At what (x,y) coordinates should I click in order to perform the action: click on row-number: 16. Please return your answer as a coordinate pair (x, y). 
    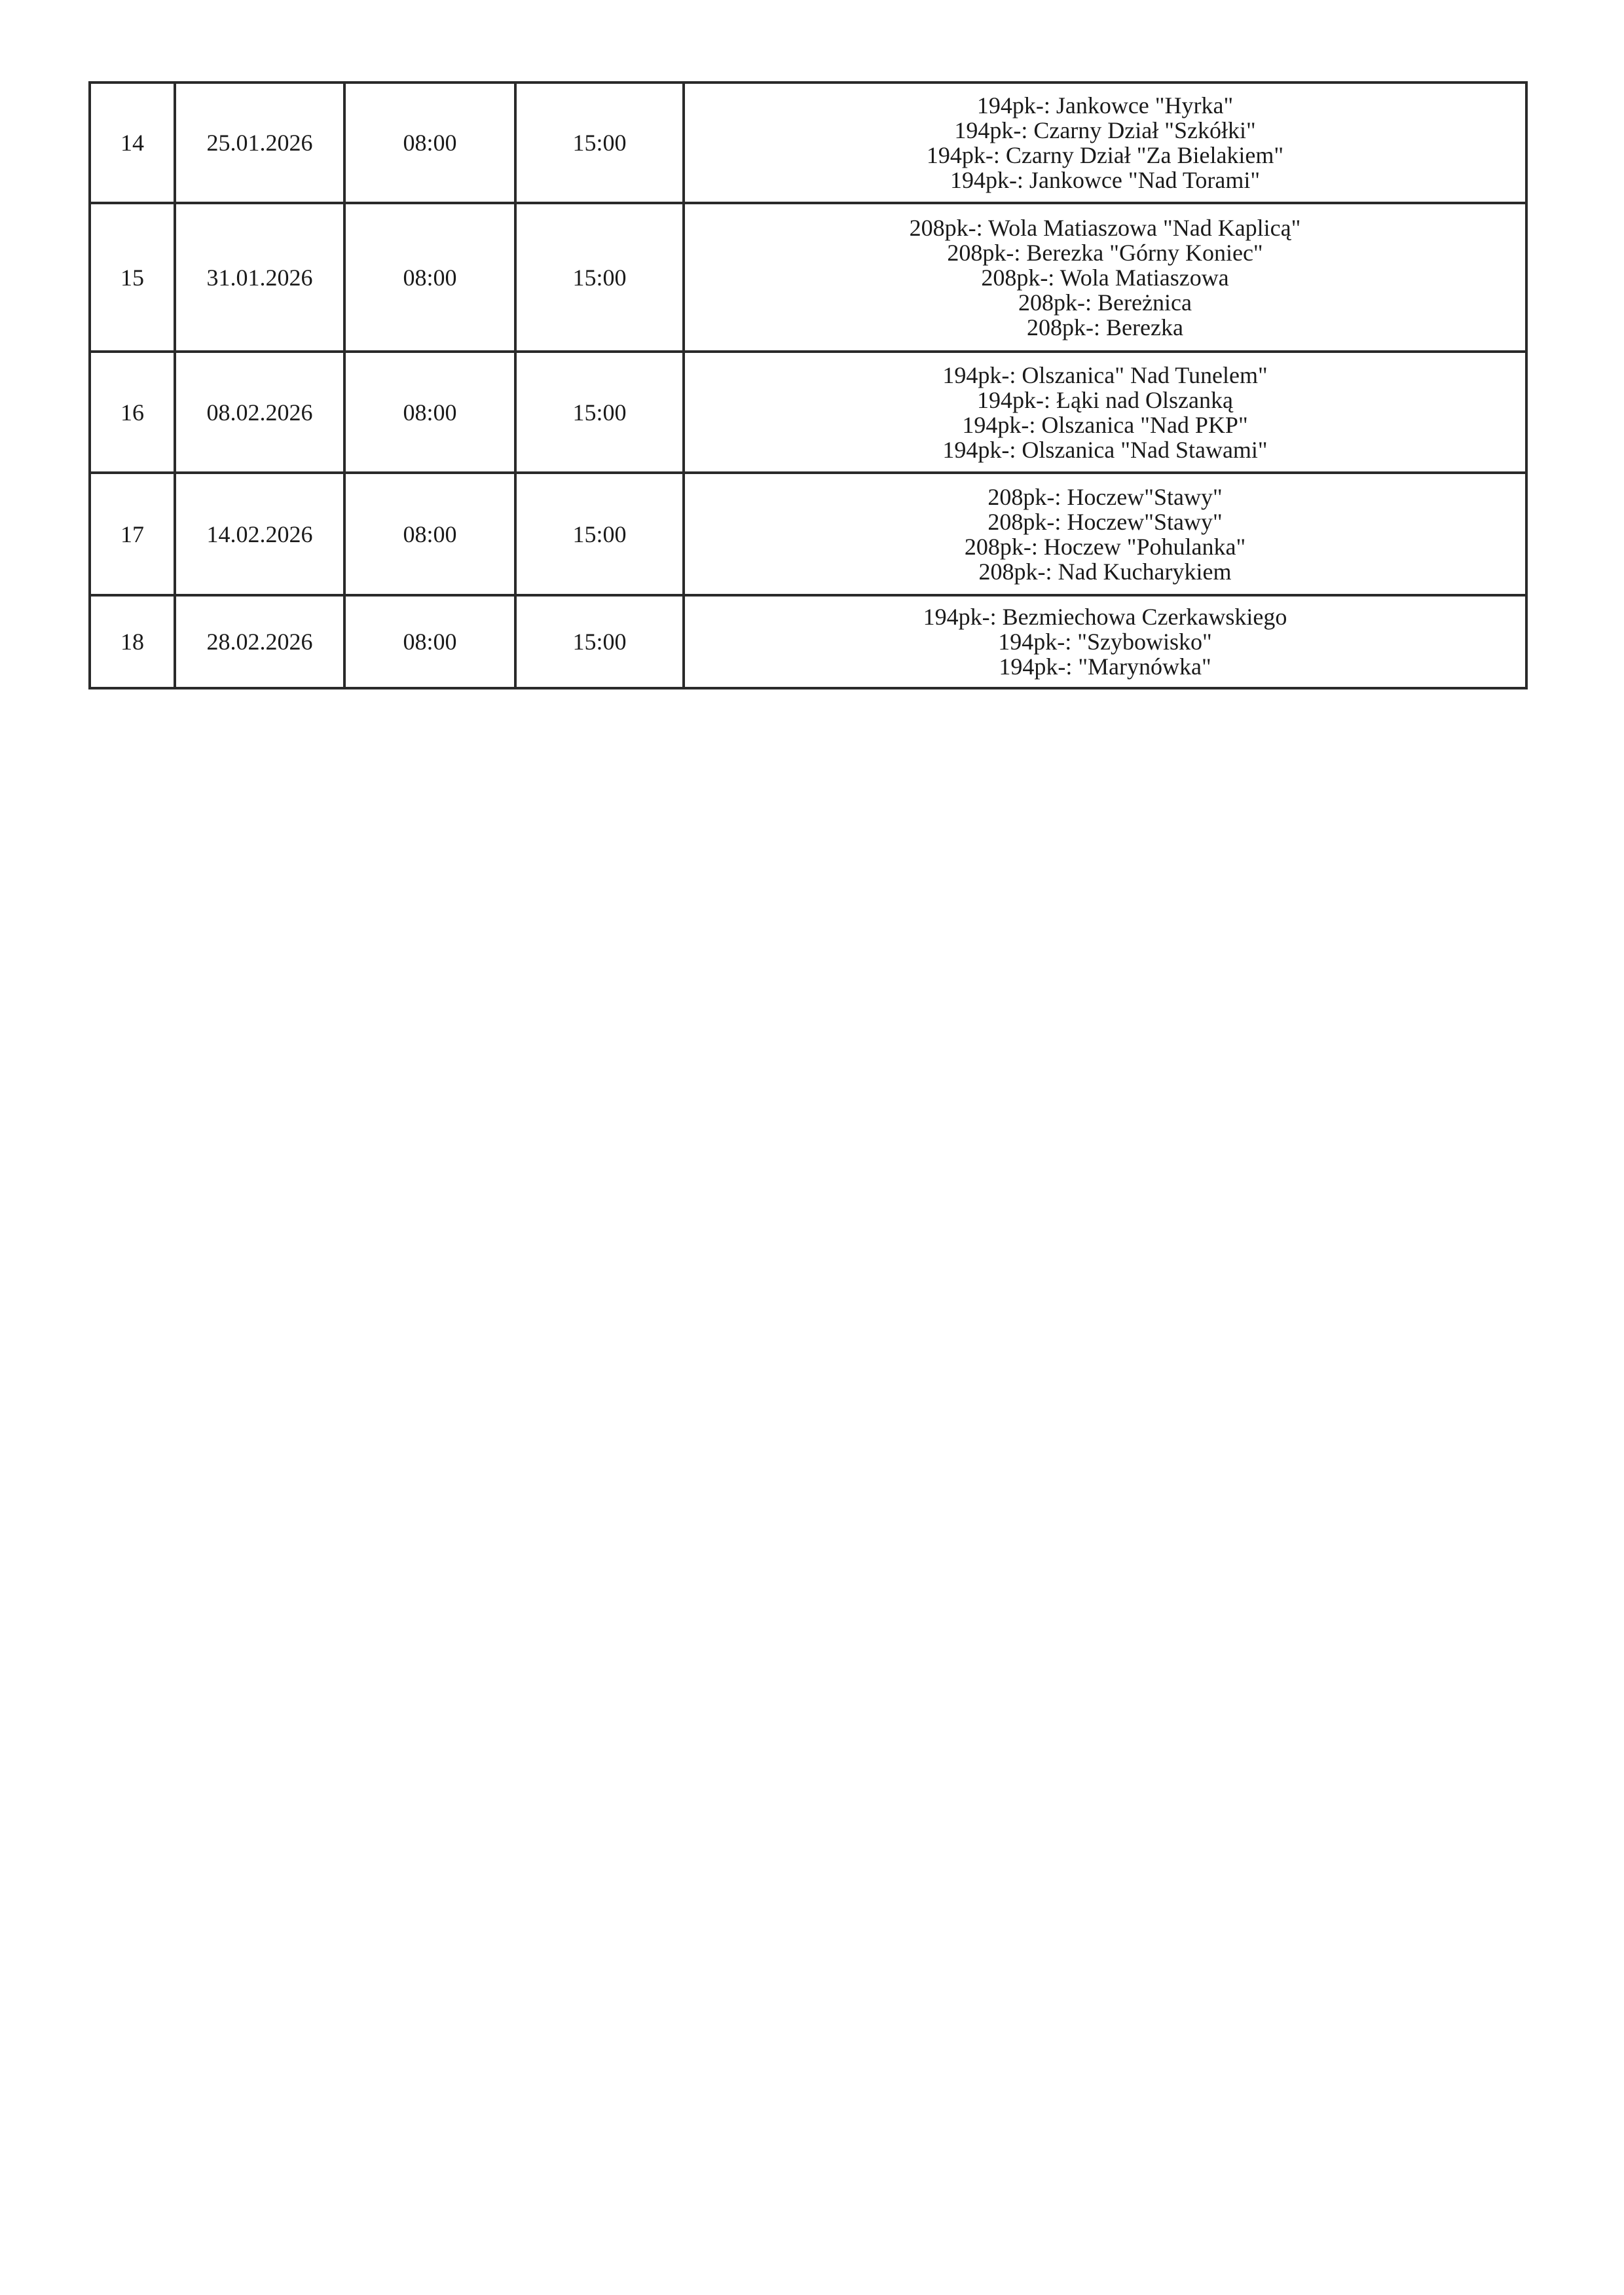
    Looking at the image, I should click on (132, 412).